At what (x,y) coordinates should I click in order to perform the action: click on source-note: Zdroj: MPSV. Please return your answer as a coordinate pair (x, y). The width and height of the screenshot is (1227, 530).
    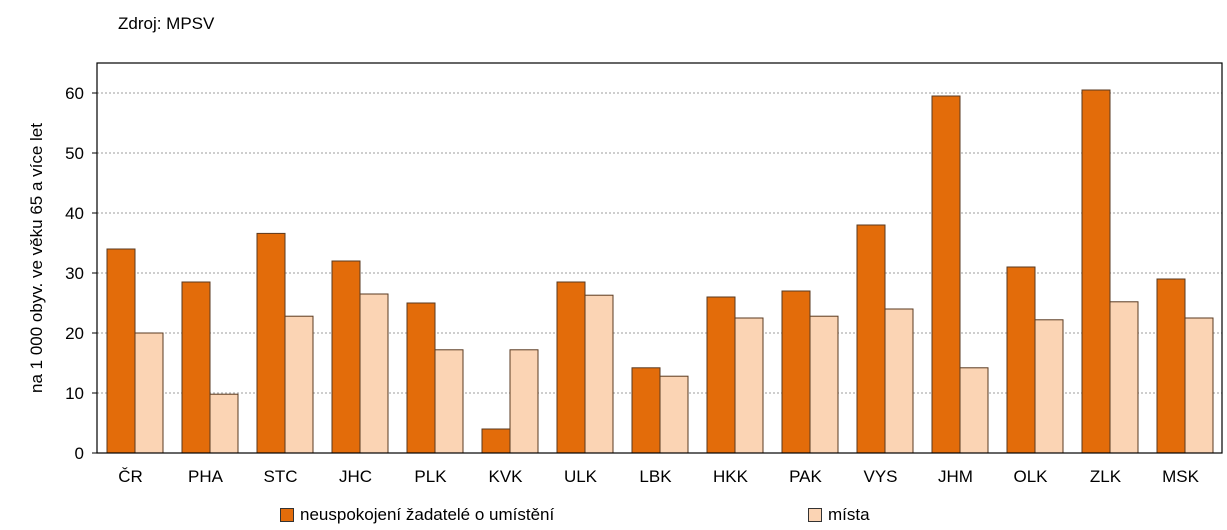
    Looking at the image, I should click on (166, 23).